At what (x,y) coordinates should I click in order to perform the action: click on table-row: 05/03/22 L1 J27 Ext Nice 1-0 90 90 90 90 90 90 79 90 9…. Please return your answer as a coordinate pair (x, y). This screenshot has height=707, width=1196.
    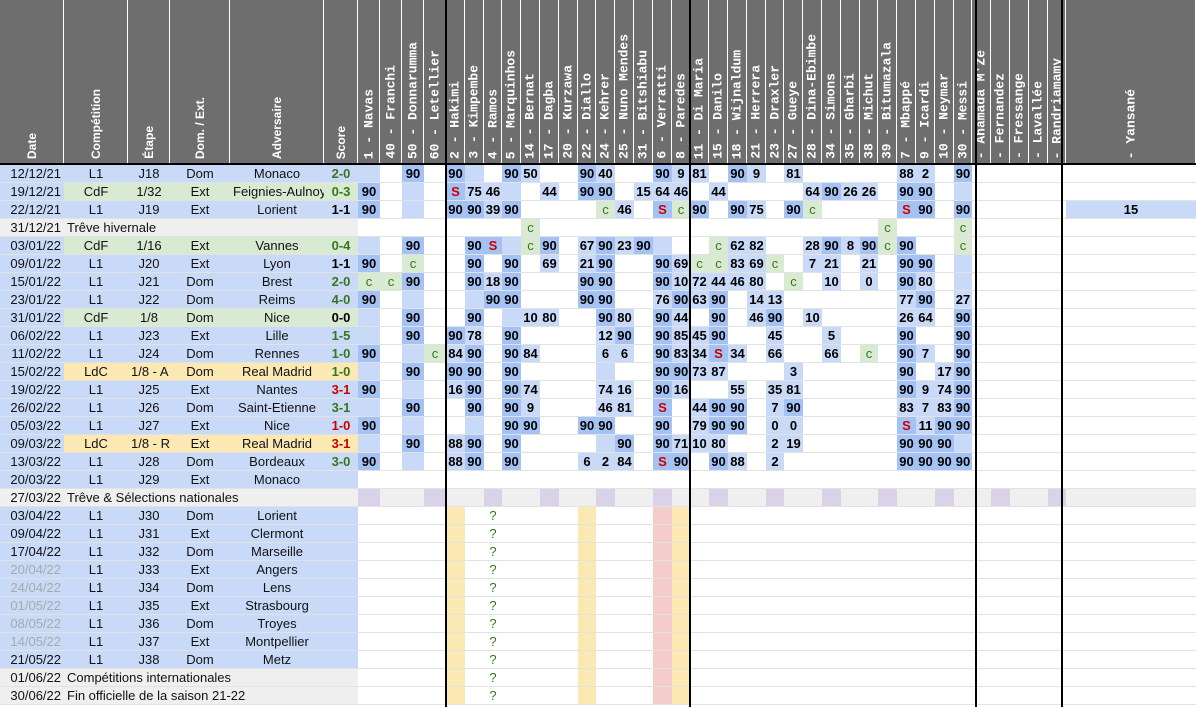
    Looking at the image, I should click on (598, 426).